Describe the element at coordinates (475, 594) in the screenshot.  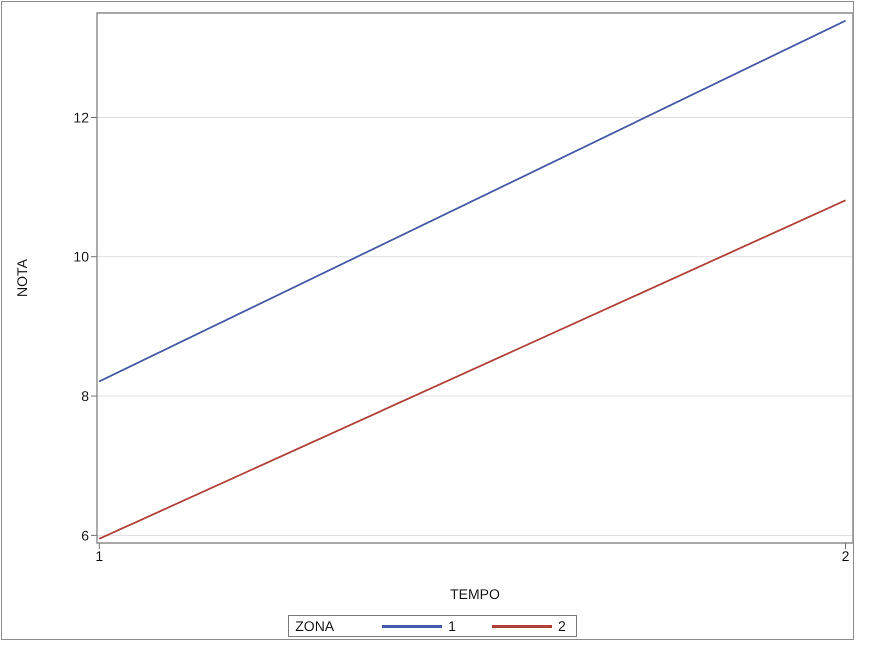
I see `x-axis-title: TEMPO` at that location.